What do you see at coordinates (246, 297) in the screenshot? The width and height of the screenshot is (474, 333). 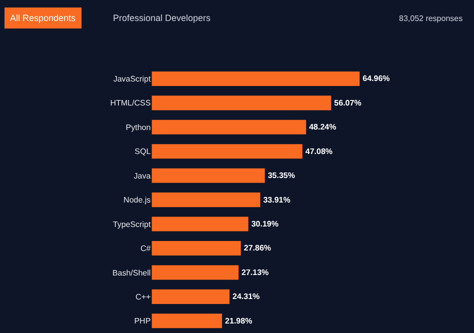 I see `data-label: 24.31%` at bounding box center [246, 297].